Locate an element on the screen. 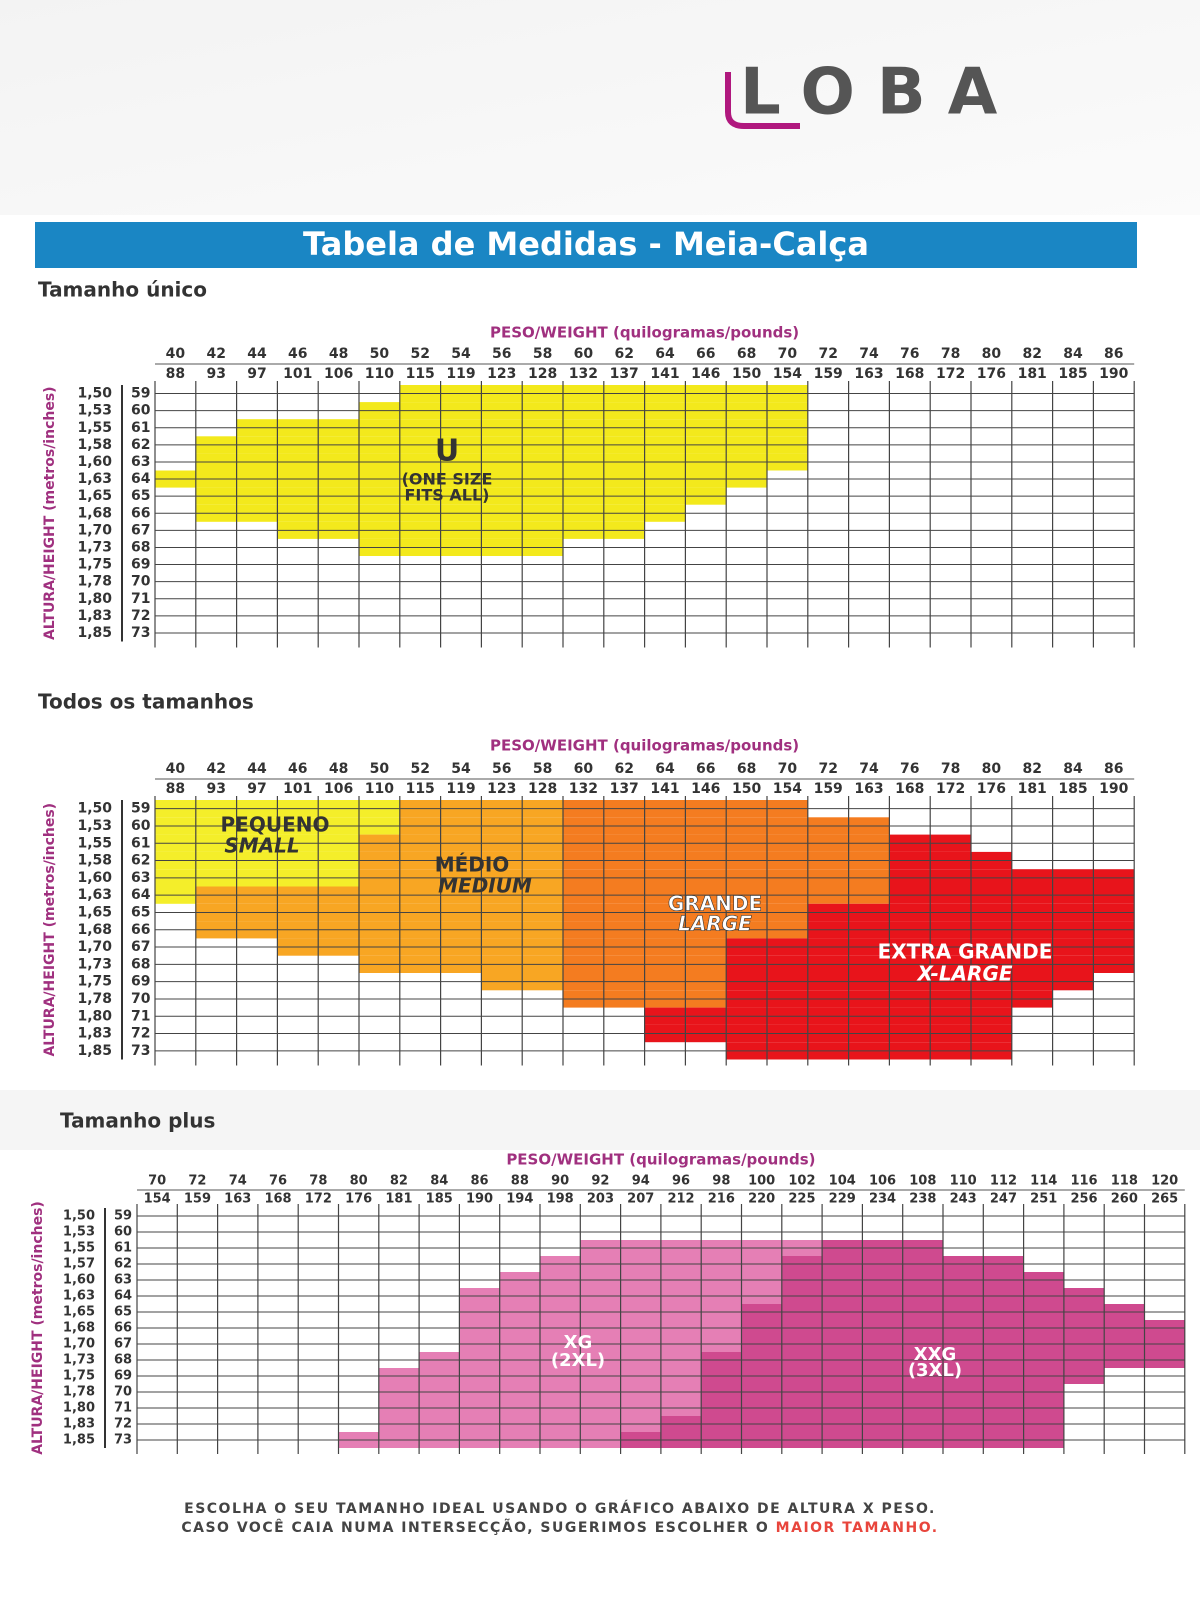 This screenshot has height=1604, width=1200. weight-lb-label: 97 is located at coordinates (256, 374).